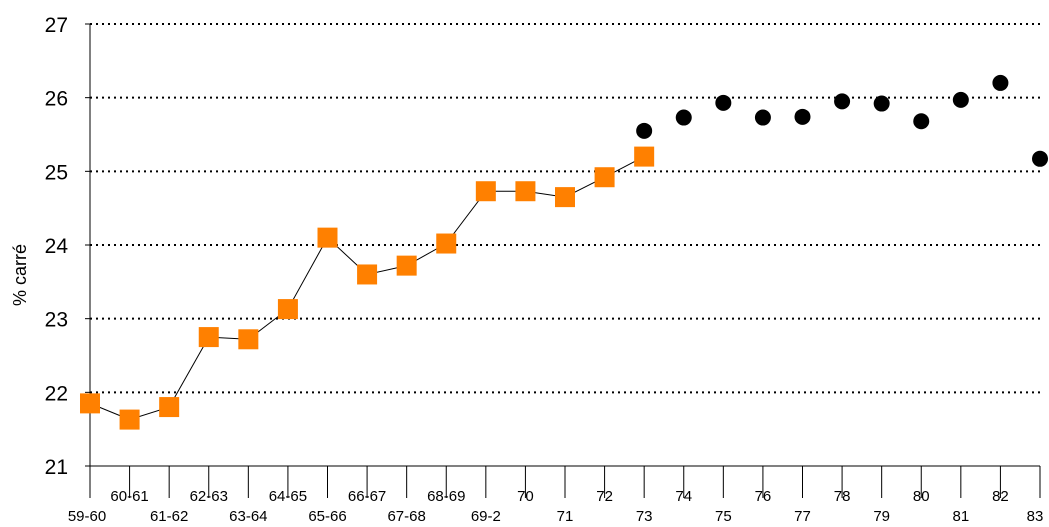  What do you see at coordinates (406, 516) in the screenshot?
I see `x-tick-label: 67-68` at bounding box center [406, 516].